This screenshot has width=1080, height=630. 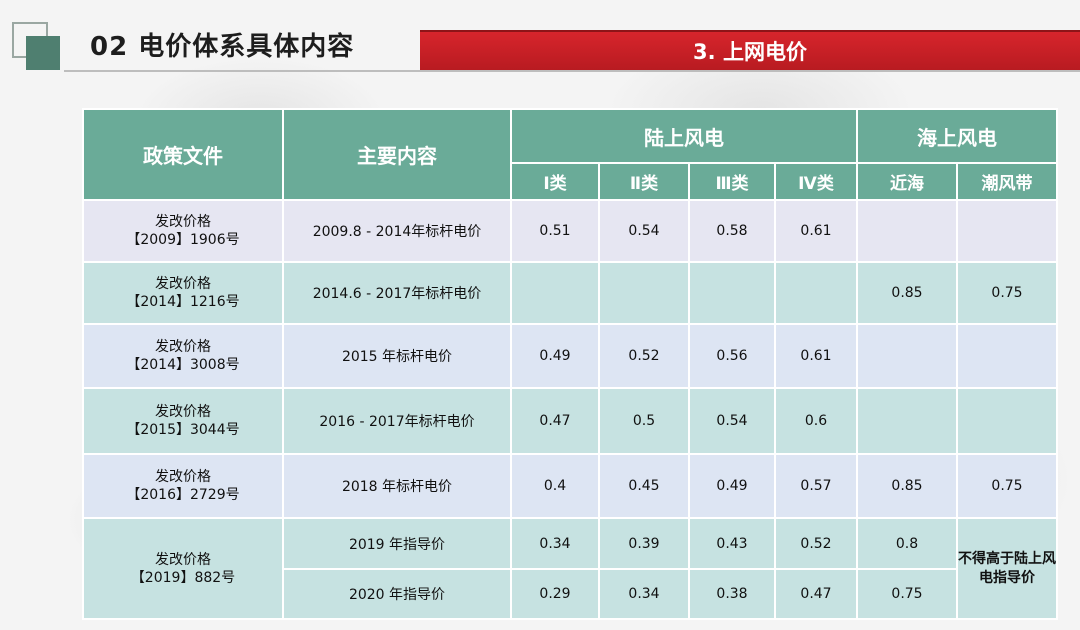 What do you see at coordinates (555, 231) in the screenshot?
I see `price-cell: 0.51` at bounding box center [555, 231].